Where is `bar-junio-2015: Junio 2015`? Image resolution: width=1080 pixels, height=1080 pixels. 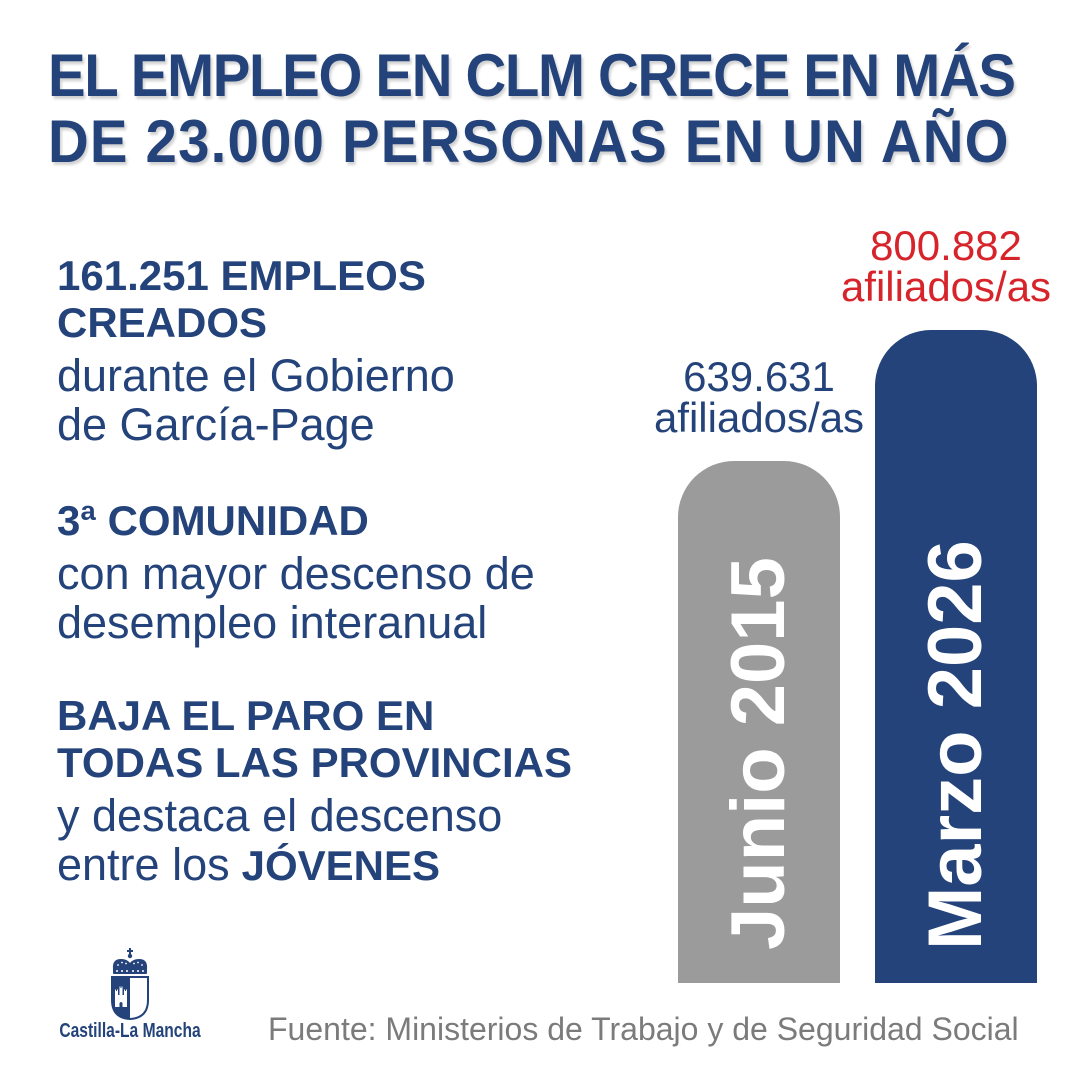 bar-junio-2015: Junio 2015 is located at coordinates (759, 722).